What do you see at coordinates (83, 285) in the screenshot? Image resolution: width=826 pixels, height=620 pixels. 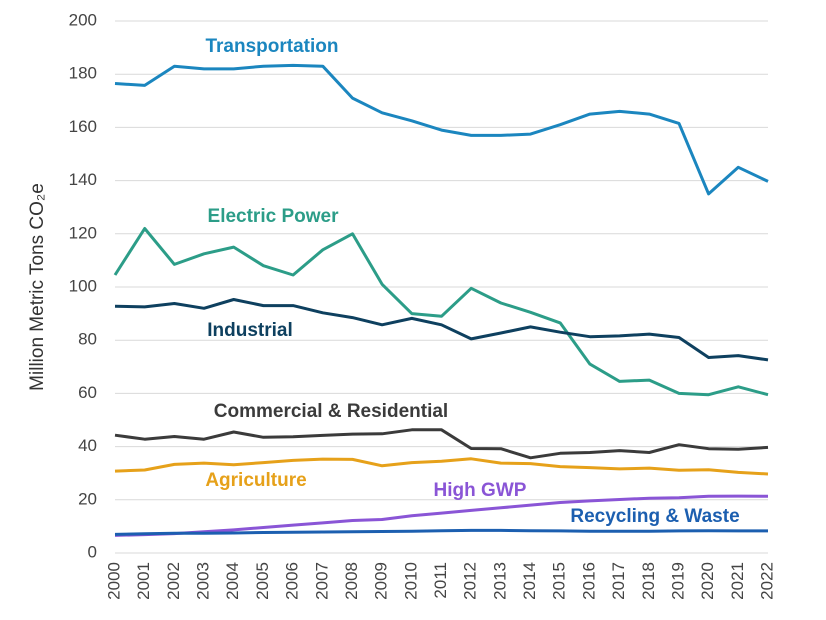 I see `y-tick-label: 100` at bounding box center [83, 285].